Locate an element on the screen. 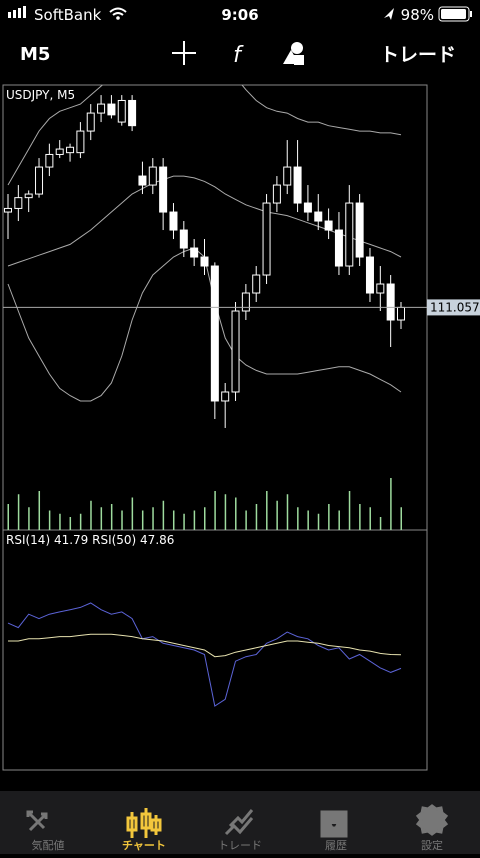 The height and width of the screenshot is (858, 480). battery-text: 98% is located at coordinates (417, 15).